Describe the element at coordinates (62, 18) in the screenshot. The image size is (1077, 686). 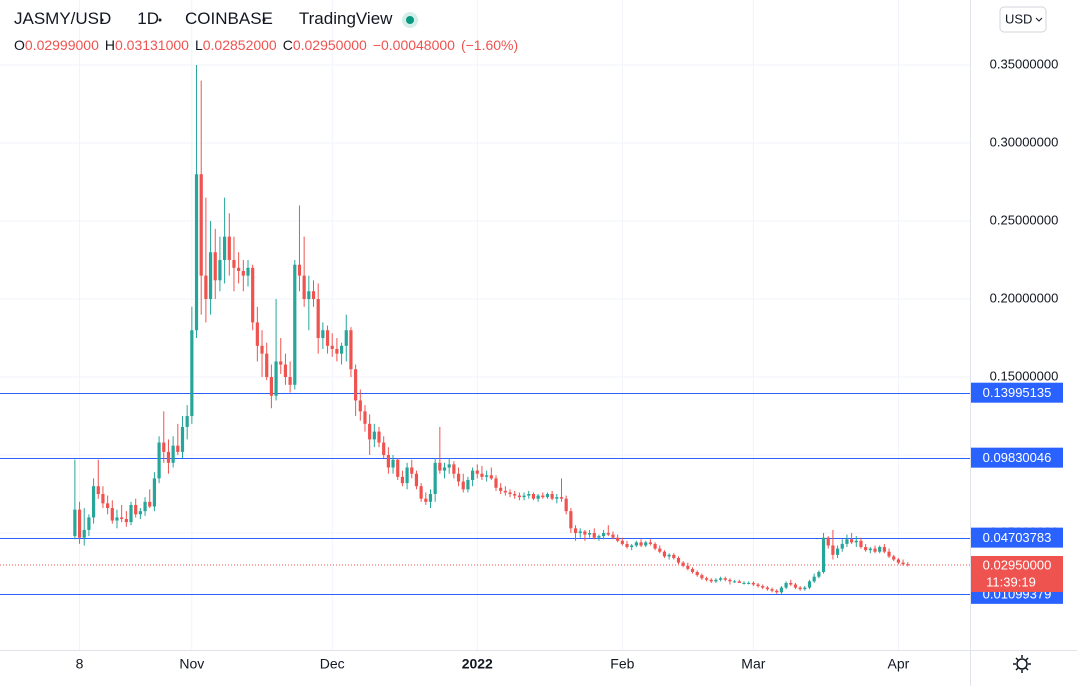
I see `symbol: JASMY/USD` at that location.